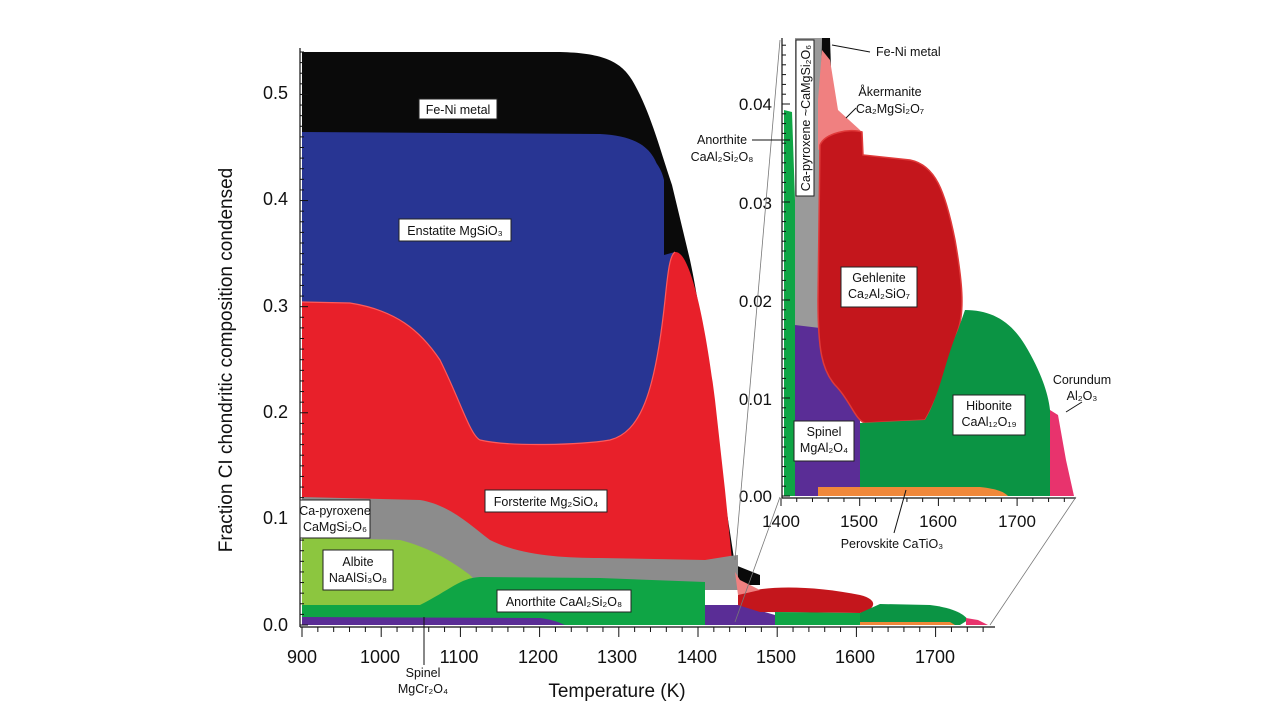 The height and width of the screenshot is (720, 1282). What do you see at coordinates (488, 348) in the screenshot?
I see `forsterite-outline` at bounding box center [488, 348].